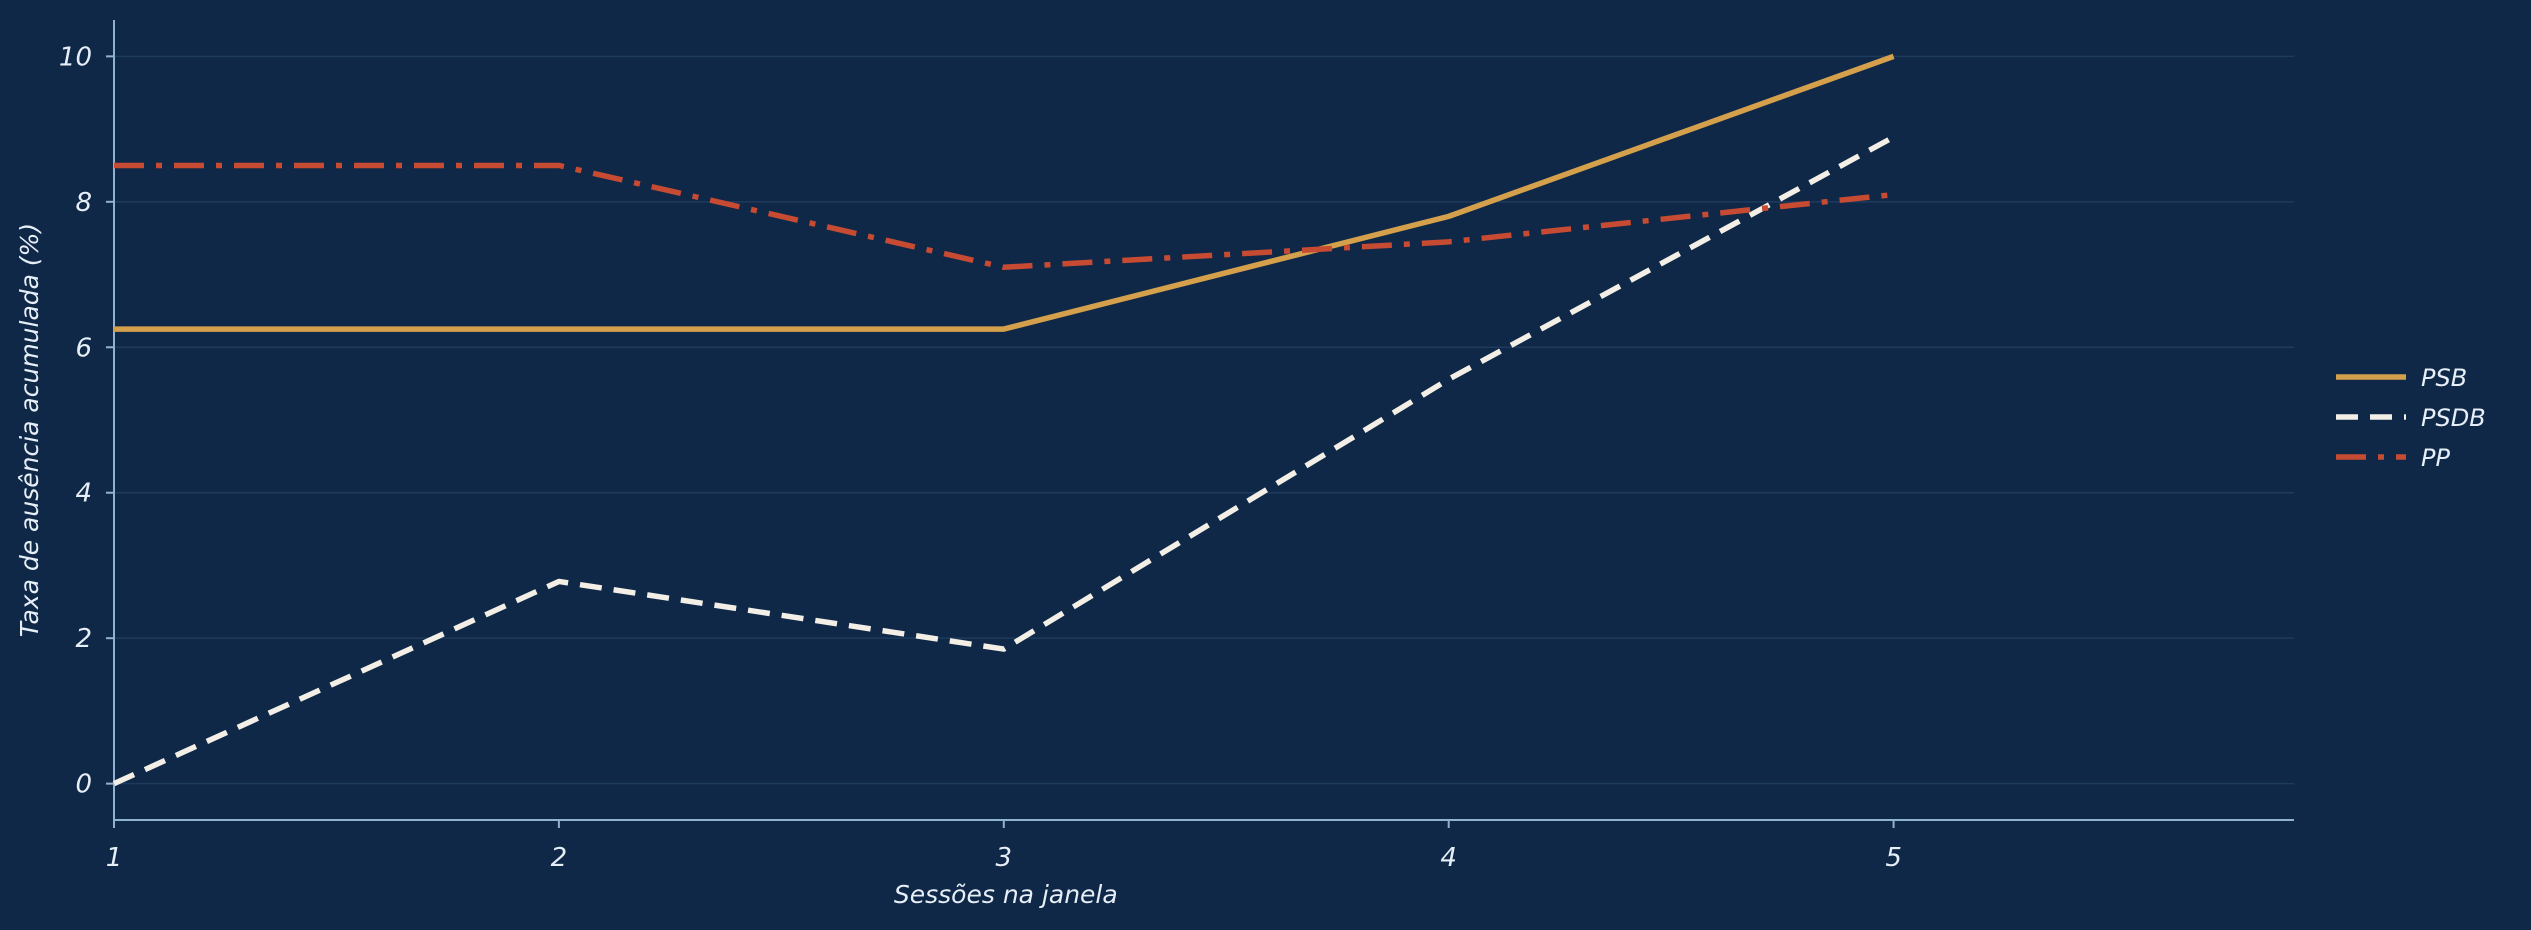  What do you see at coordinates (2453, 418) in the screenshot?
I see `legend-label: PSDB` at bounding box center [2453, 418].